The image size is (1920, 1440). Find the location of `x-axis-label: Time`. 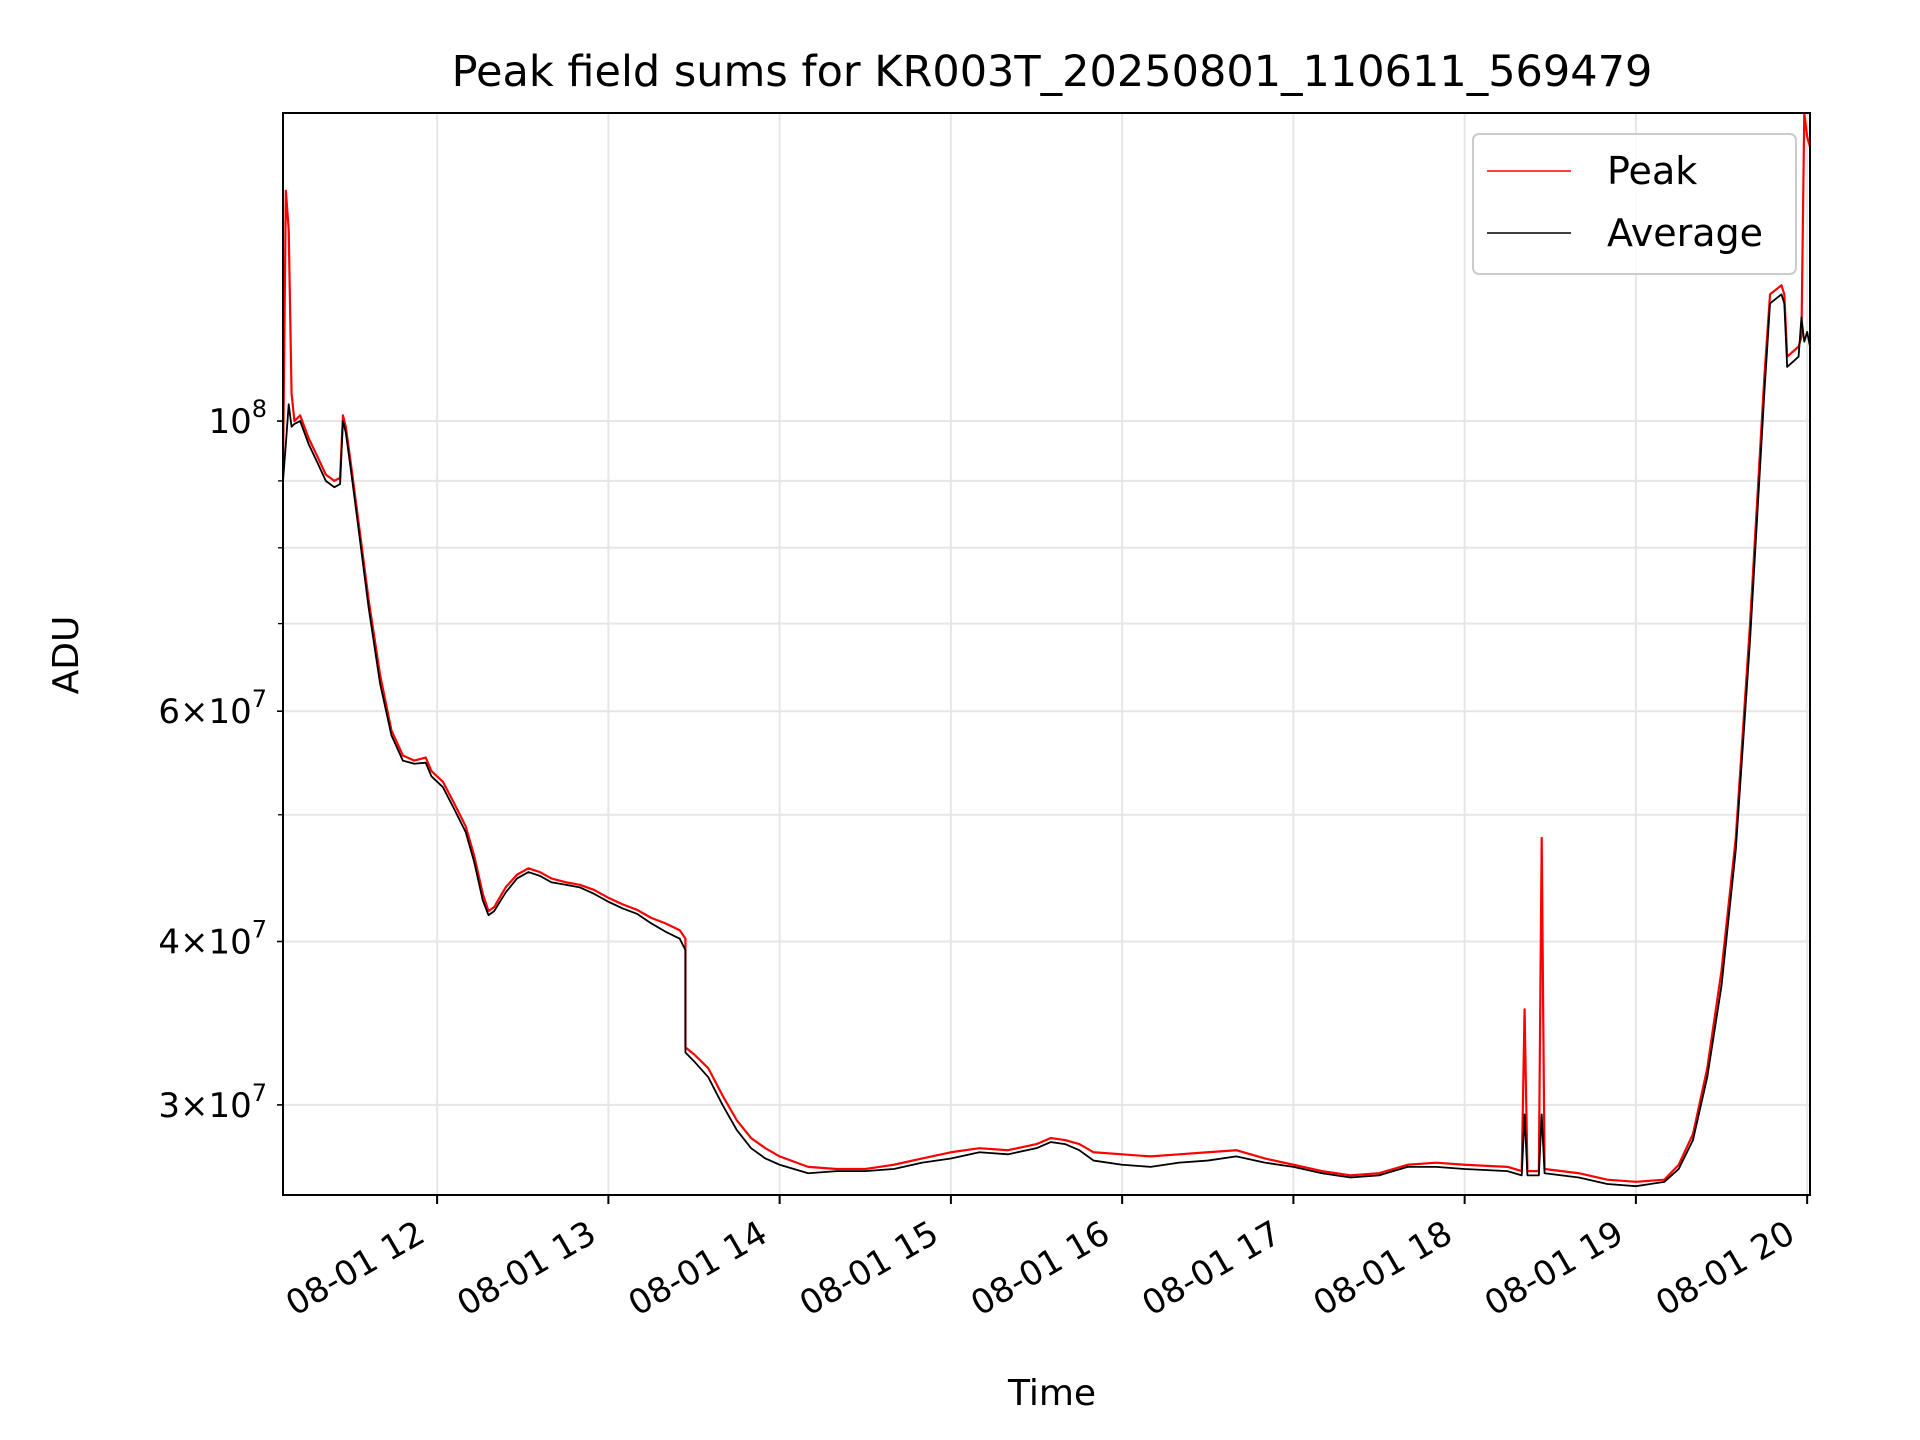

x-axis-label: Time is located at coordinates (1051, 1393).